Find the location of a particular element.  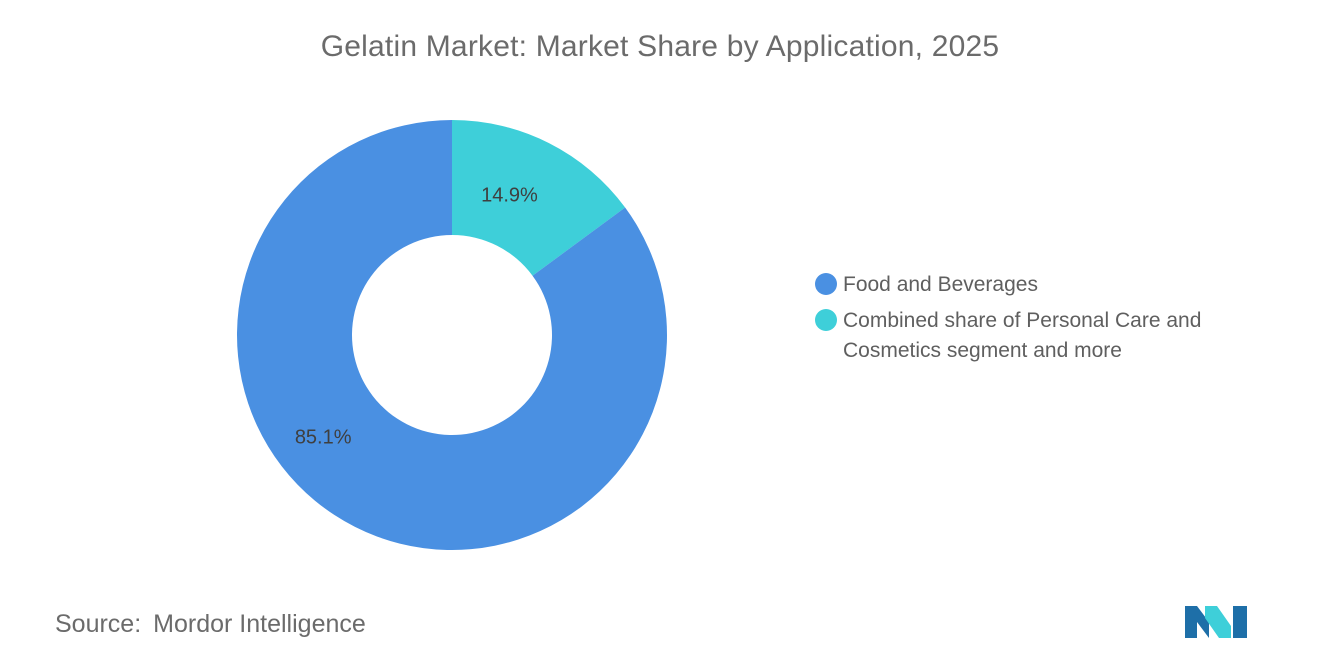

slice-label-personal-care-and-cosmetics: 14.9% is located at coordinates (509, 196).